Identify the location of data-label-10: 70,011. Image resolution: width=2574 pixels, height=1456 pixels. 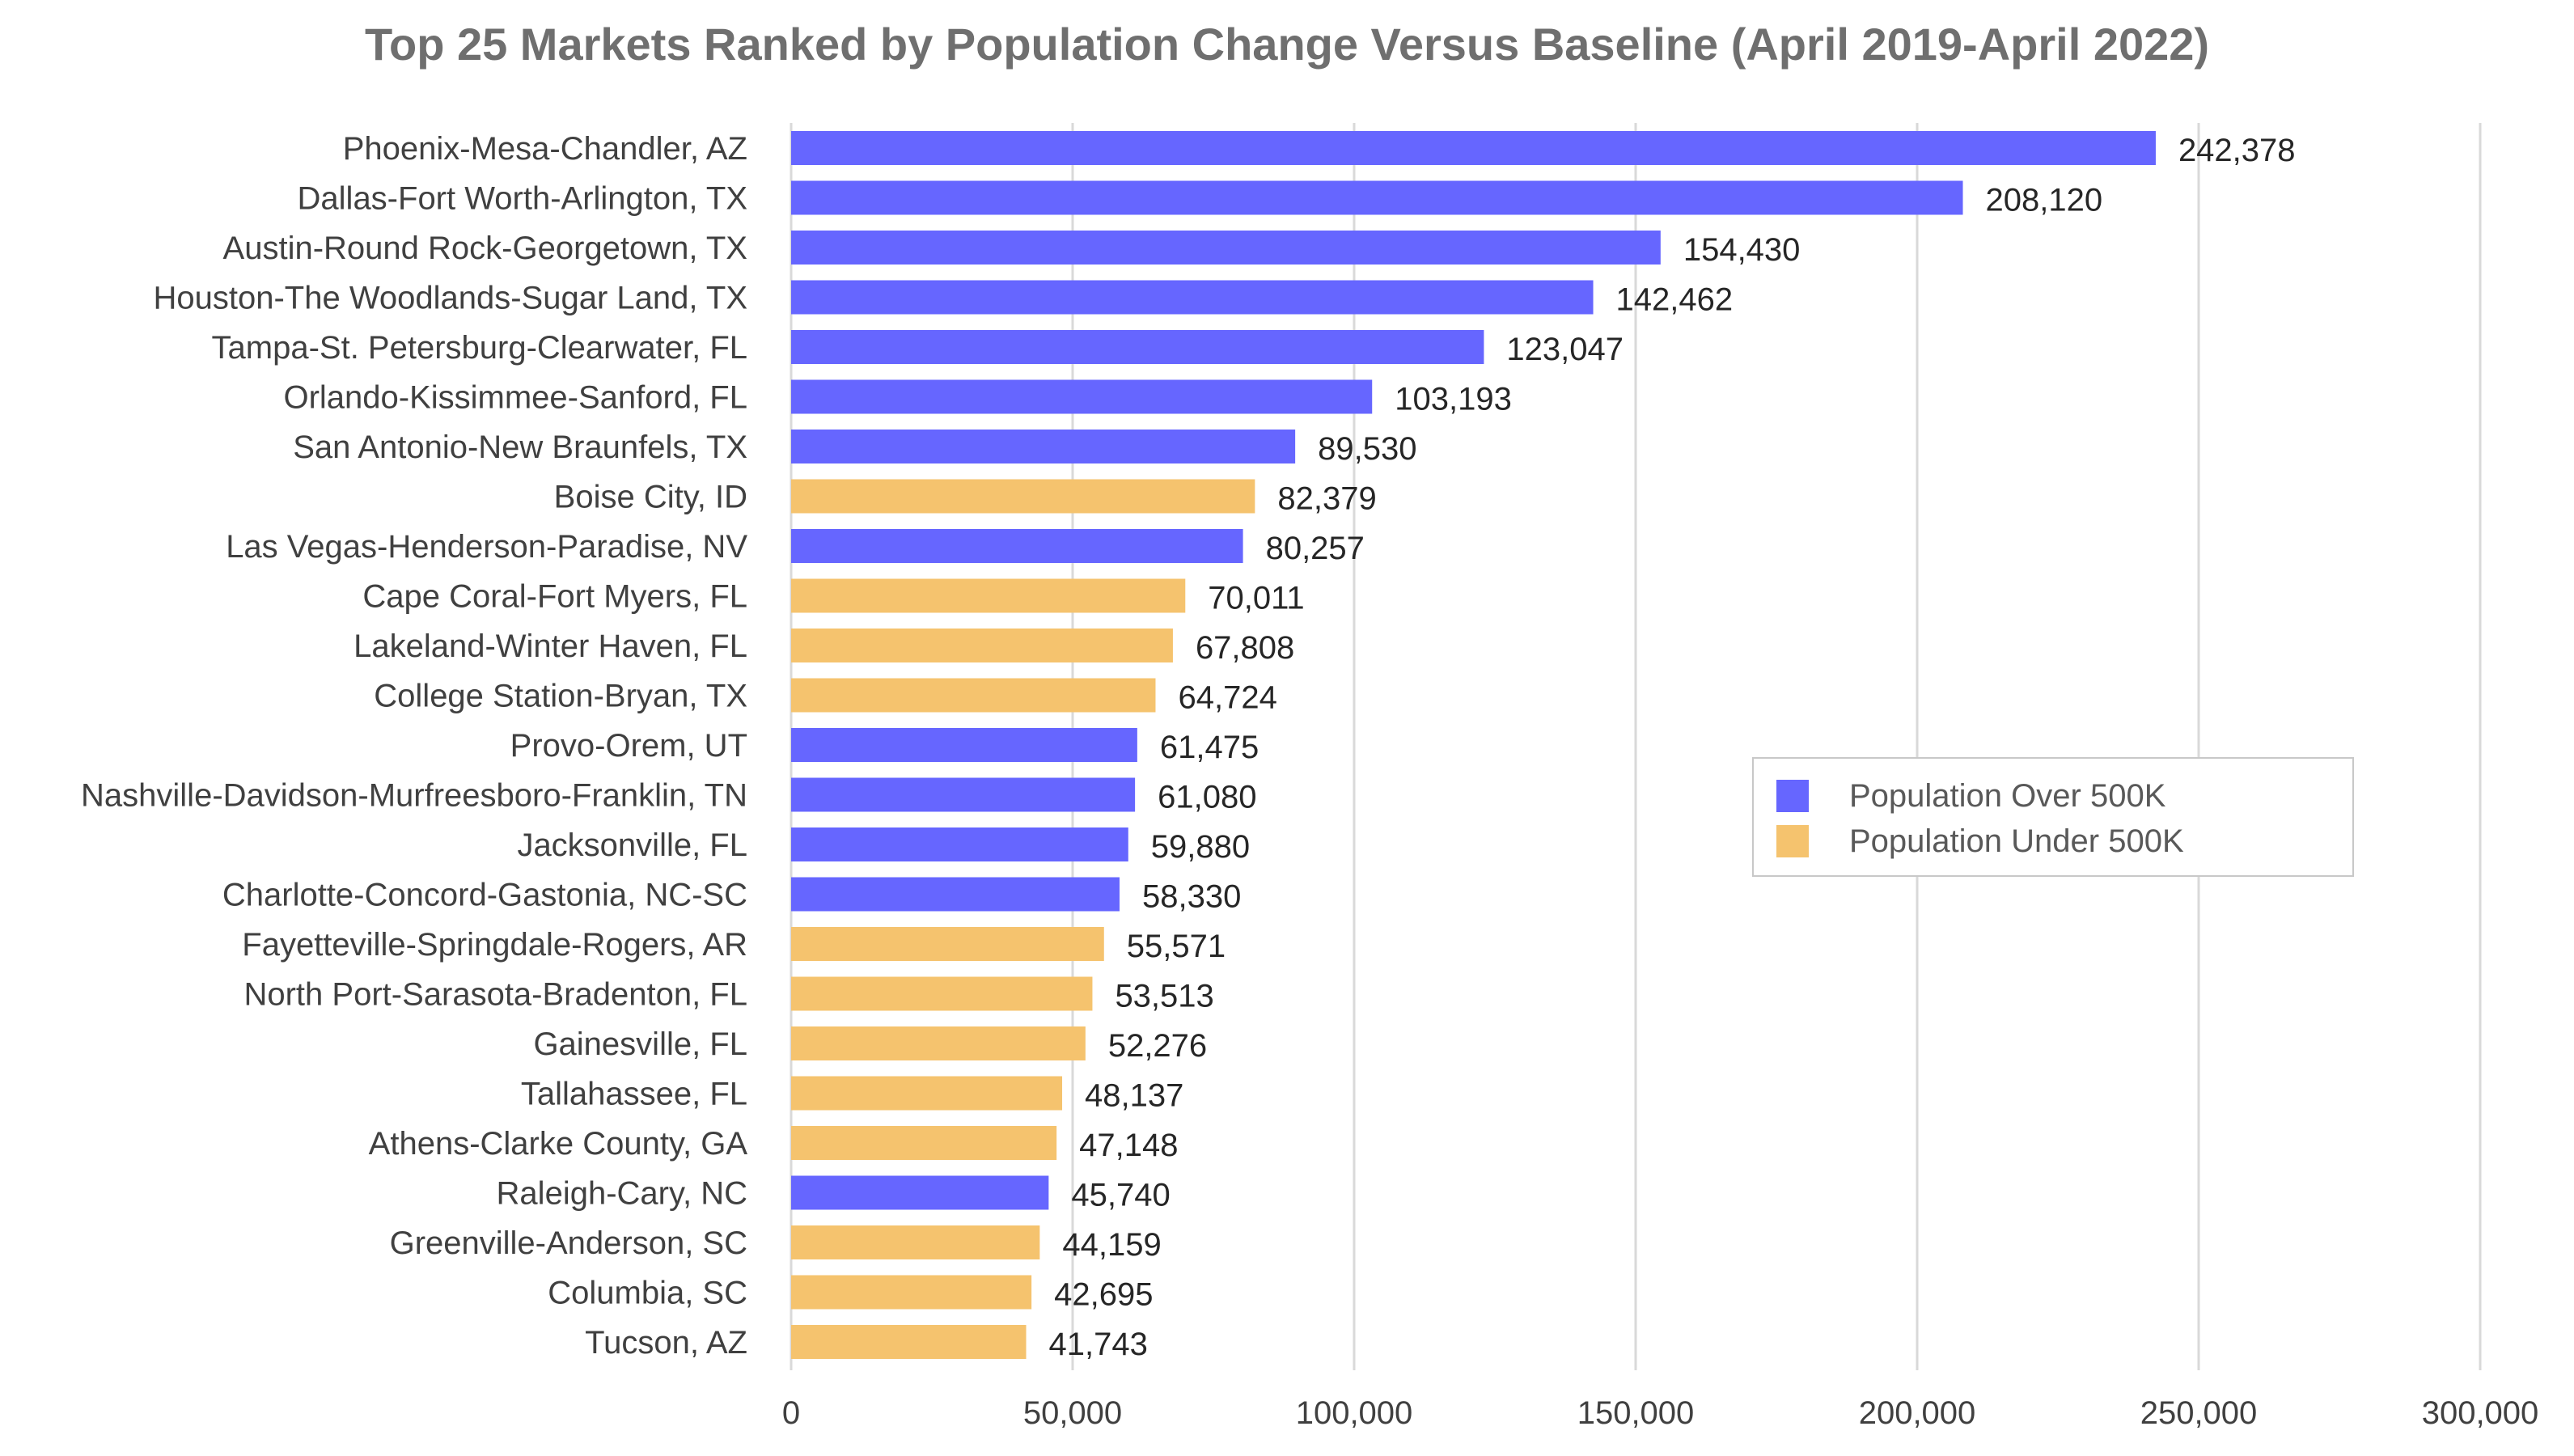
(1256, 598).